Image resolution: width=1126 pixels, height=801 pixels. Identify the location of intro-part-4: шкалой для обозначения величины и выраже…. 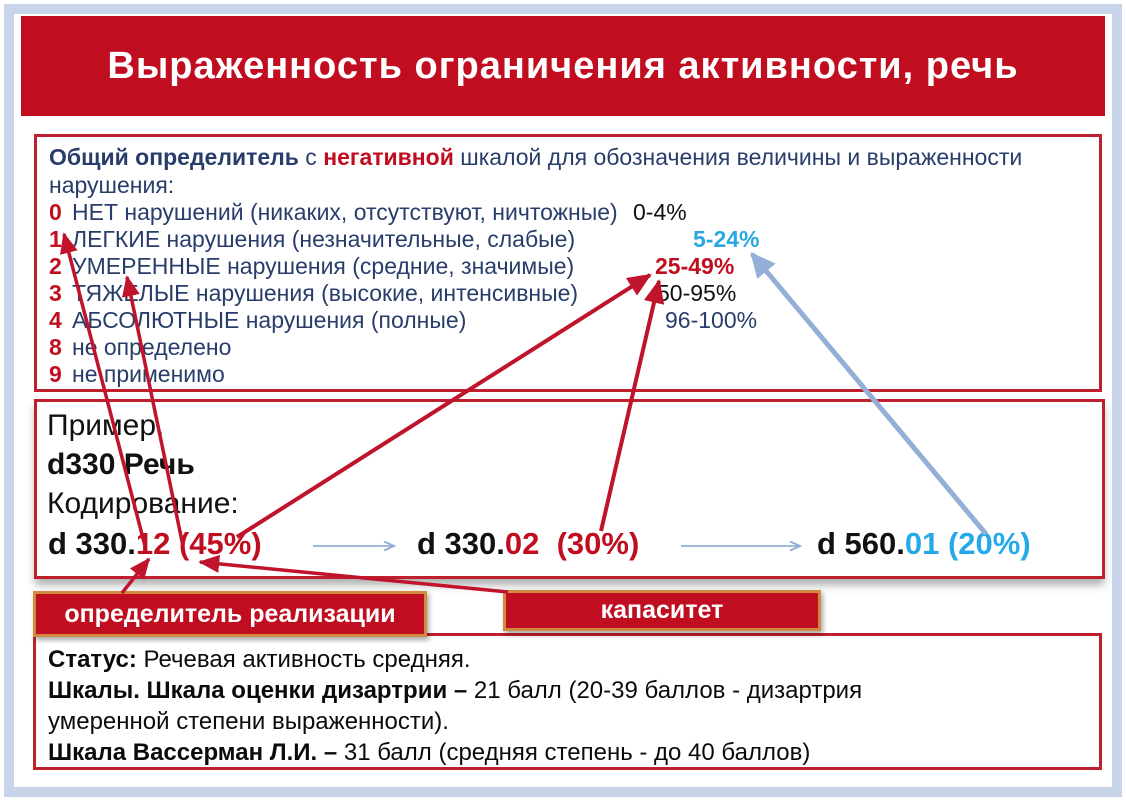
(738, 157).